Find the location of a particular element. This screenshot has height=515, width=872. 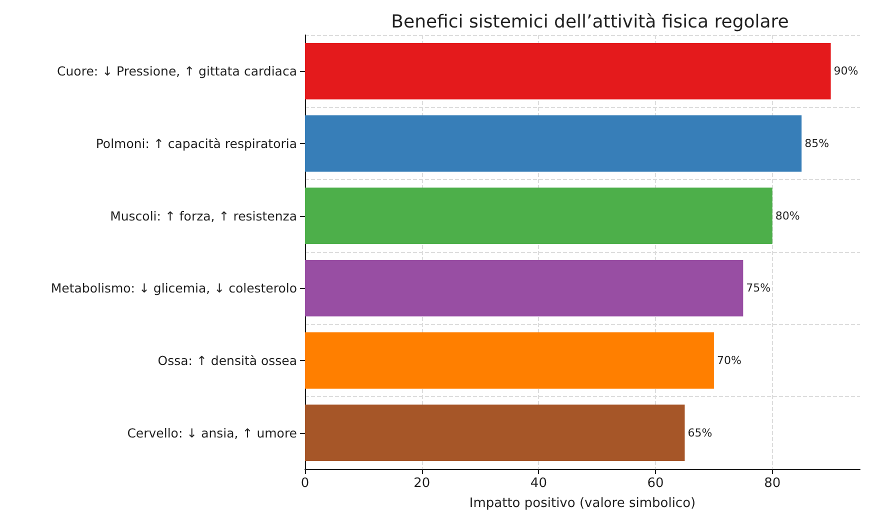

x-axis-title: Impatto positivo (valore simbolico) is located at coordinates (582, 503).